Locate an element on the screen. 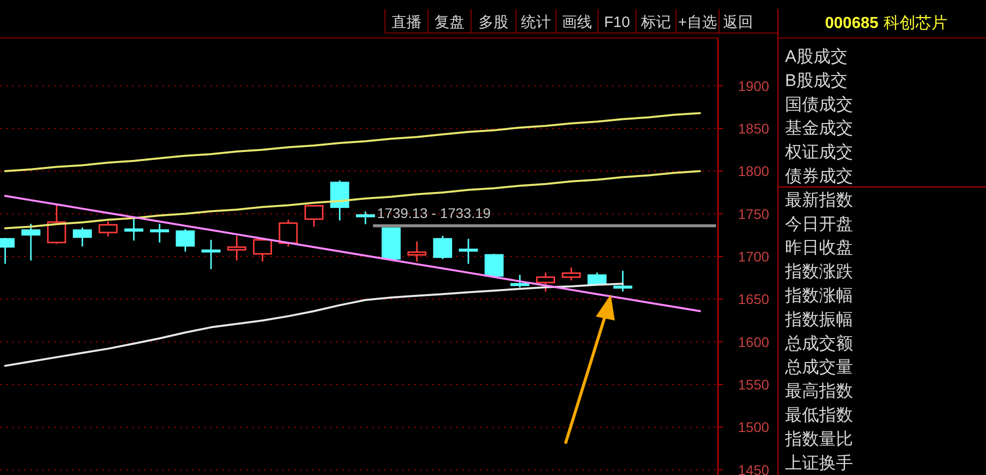 Image resolution: width=986 pixels, height=475 pixels. text: 指数涨幅 is located at coordinates (818, 295).